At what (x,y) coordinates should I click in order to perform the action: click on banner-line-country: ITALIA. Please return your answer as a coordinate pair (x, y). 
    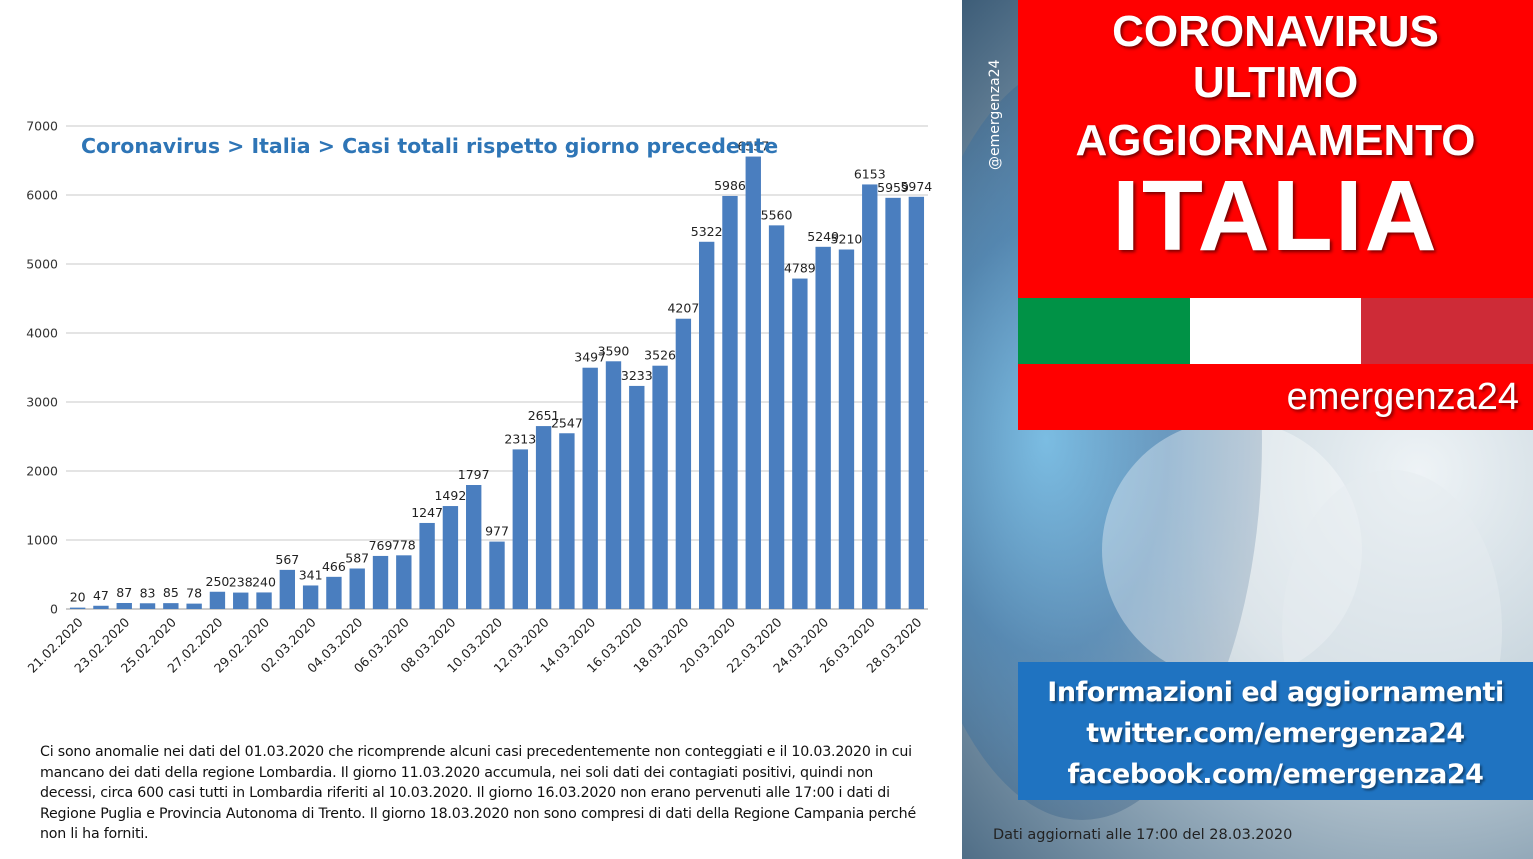
    Looking at the image, I should click on (1275, 216).